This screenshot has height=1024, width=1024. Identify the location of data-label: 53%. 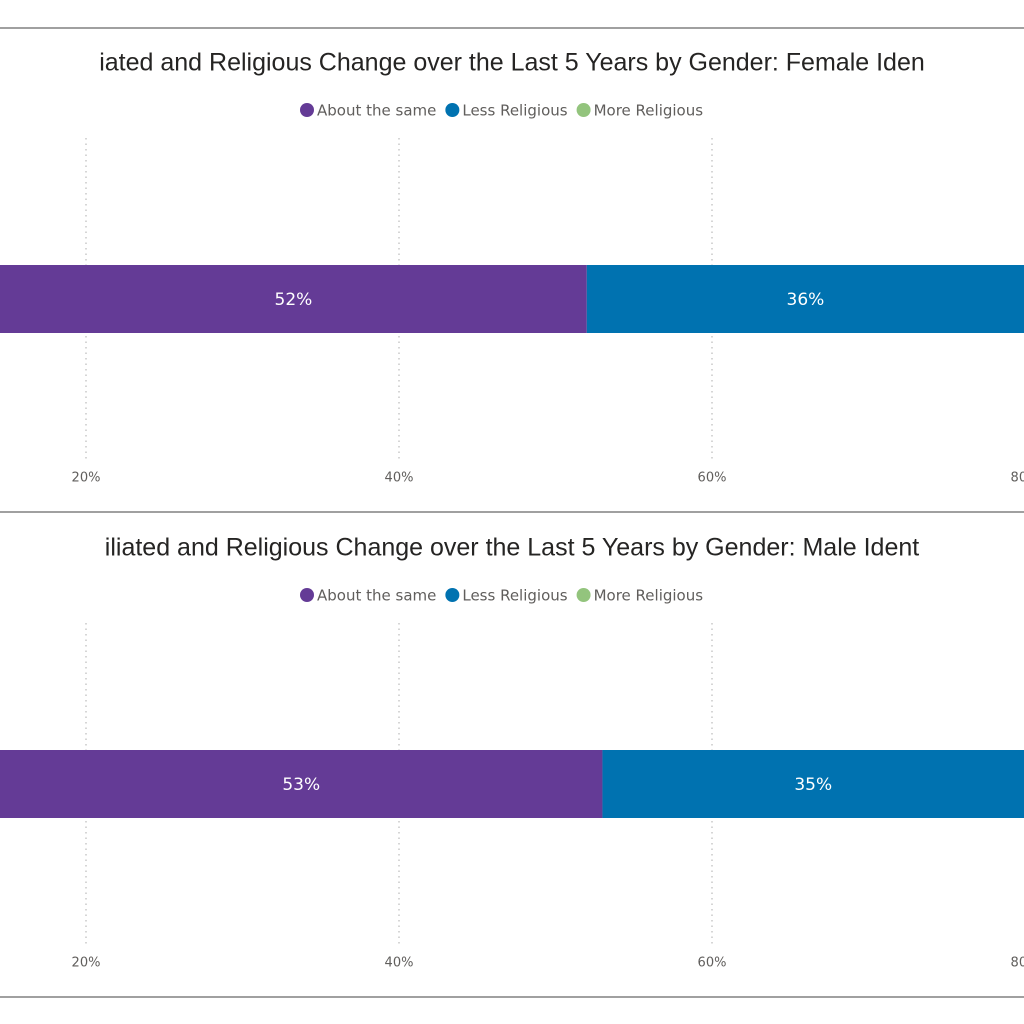
(301, 785).